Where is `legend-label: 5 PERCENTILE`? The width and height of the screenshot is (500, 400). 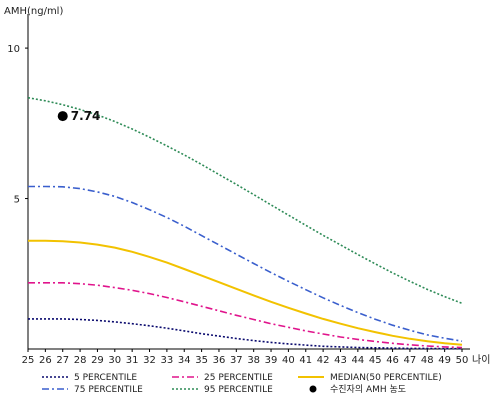 legend-label: 5 PERCENTILE is located at coordinates (105, 378).